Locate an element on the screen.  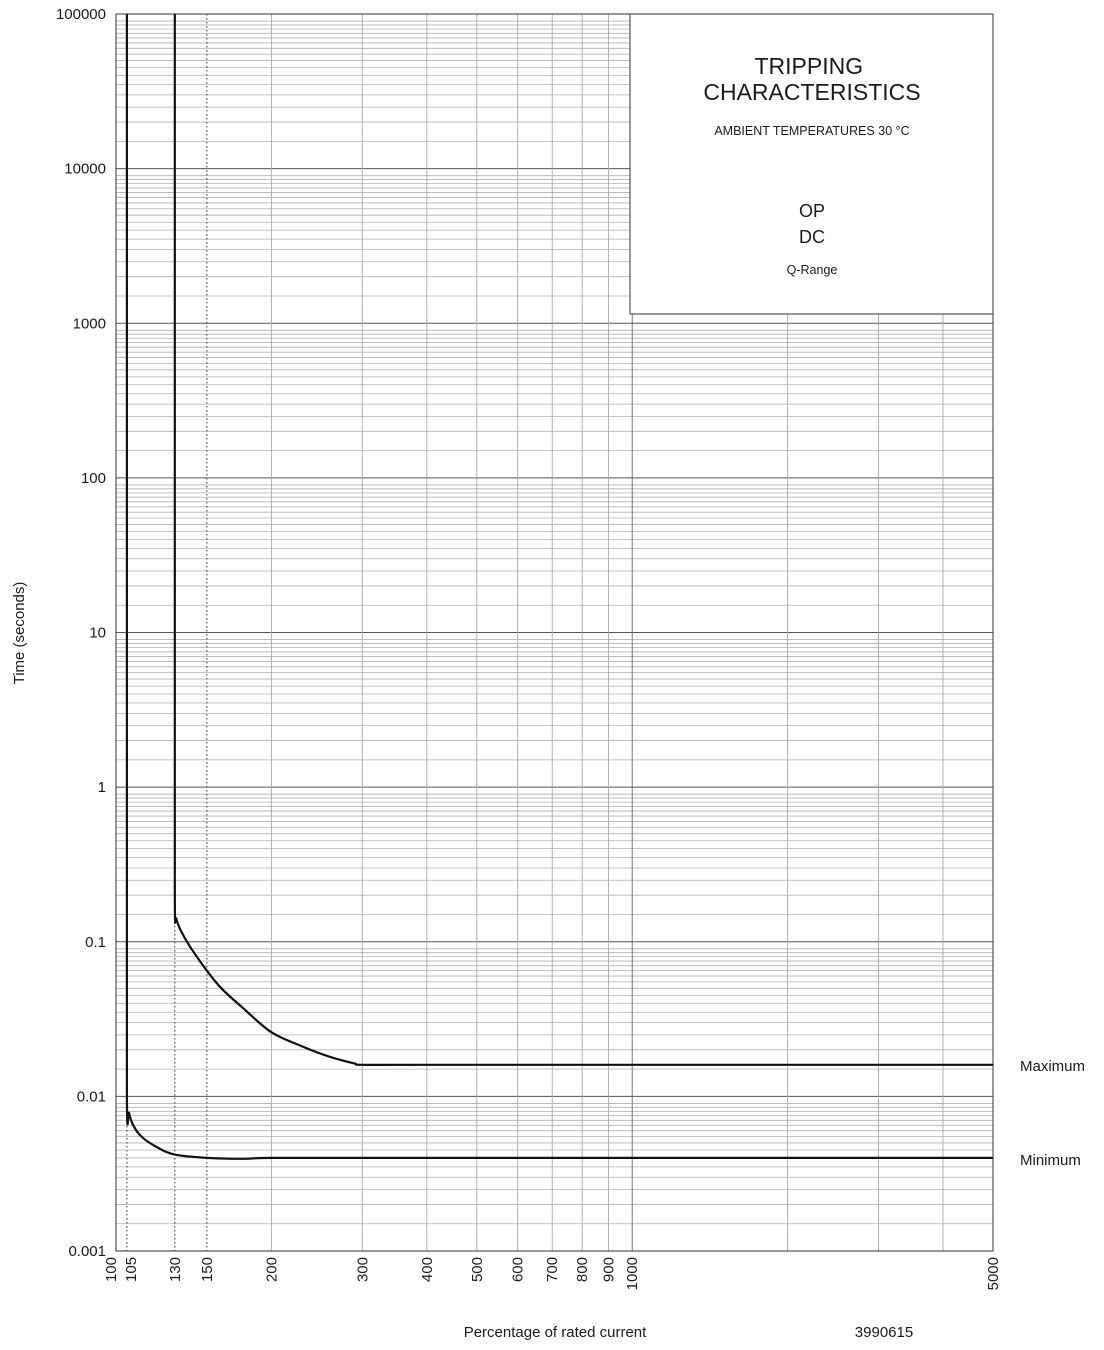
legend-line-dc: DC is located at coordinates (812, 237).